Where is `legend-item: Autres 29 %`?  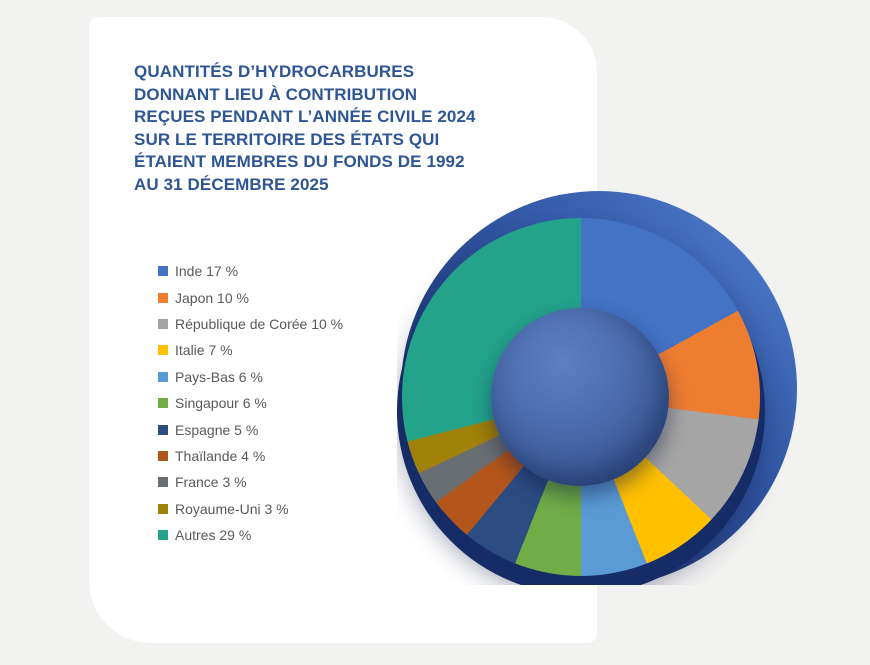 legend-item: Autres 29 % is located at coordinates (250, 535).